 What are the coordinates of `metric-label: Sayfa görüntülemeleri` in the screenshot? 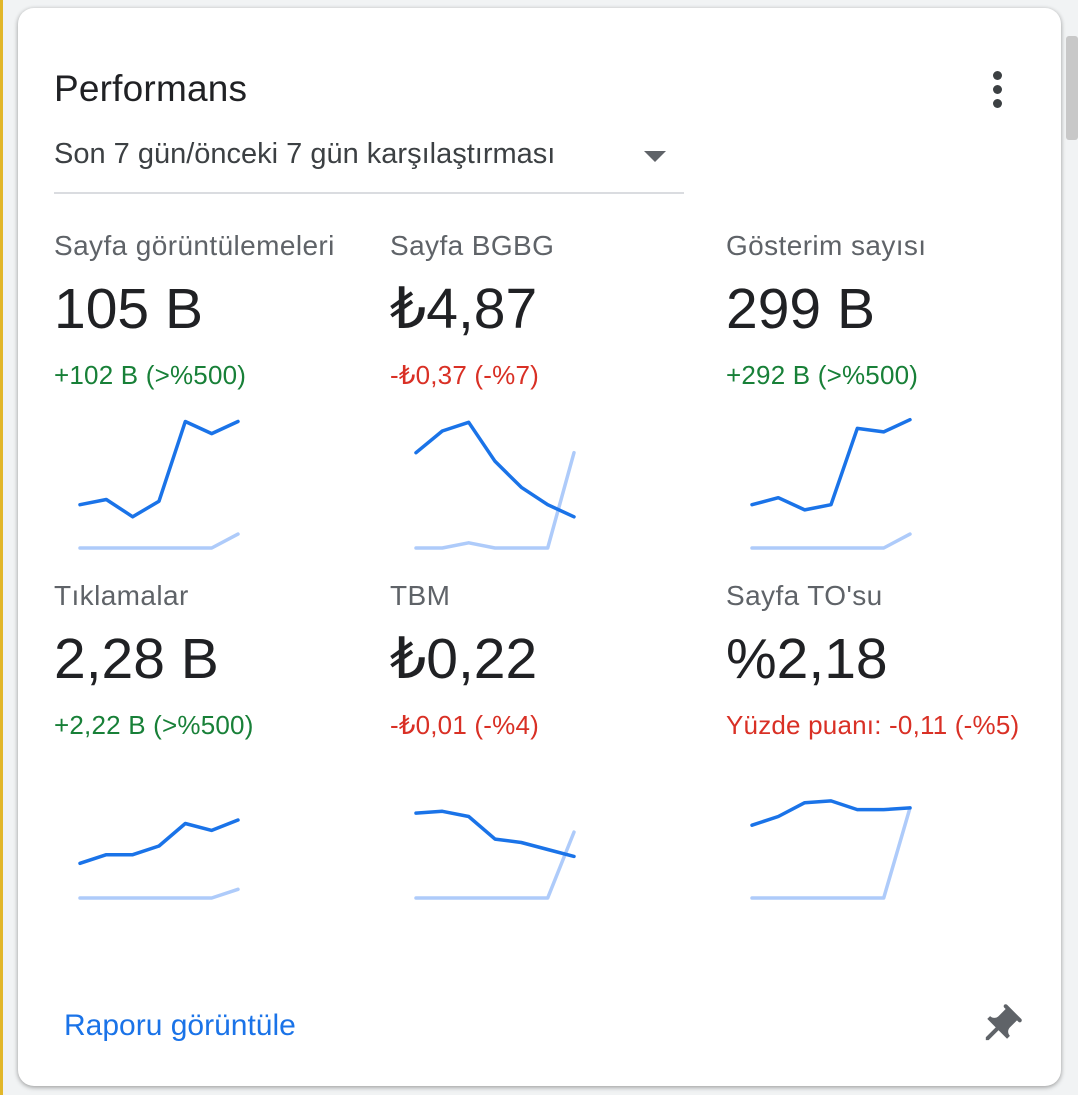 It's located at (194, 245).